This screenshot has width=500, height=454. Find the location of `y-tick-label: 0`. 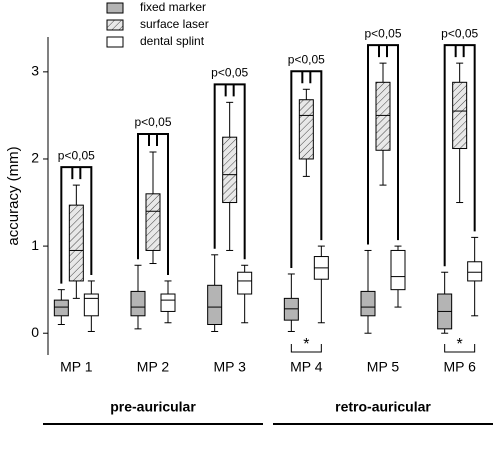

y-tick-label: 0 is located at coordinates (35, 332).